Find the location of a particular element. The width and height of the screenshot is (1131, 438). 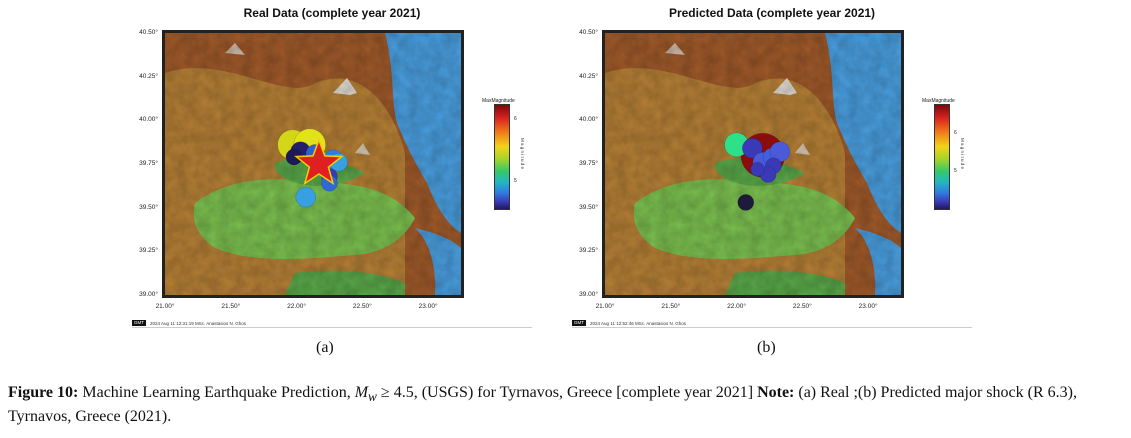

caption-mw: M is located at coordinates (361, 392).